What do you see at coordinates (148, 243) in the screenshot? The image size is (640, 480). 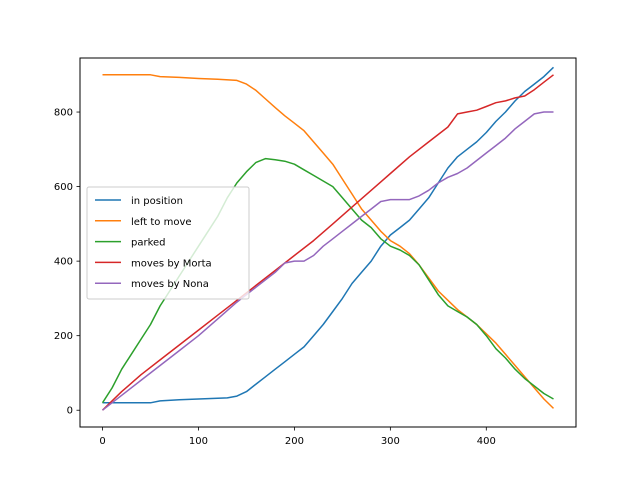 I see `legend-label-2: parked` at bounding box center [148, 243].